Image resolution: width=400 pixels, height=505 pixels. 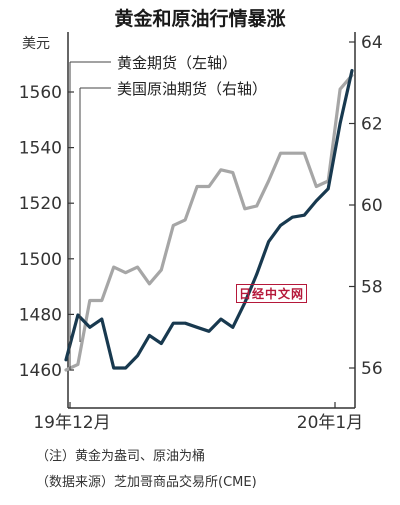 I want to click on right-tick-label: 62, so click(x=372, y=125).